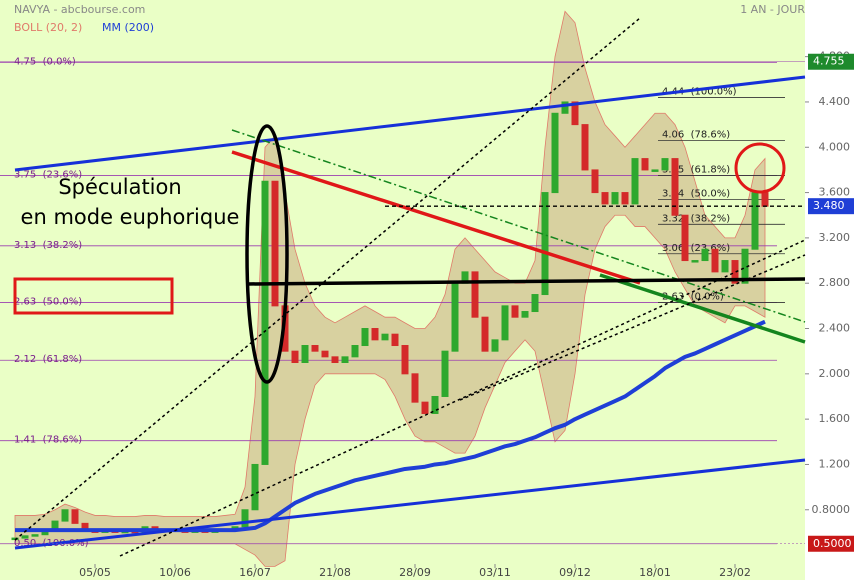 The height and width of the screenshot is (580, 855). I want to click on annotation: Spéculation, so click(119, 187).